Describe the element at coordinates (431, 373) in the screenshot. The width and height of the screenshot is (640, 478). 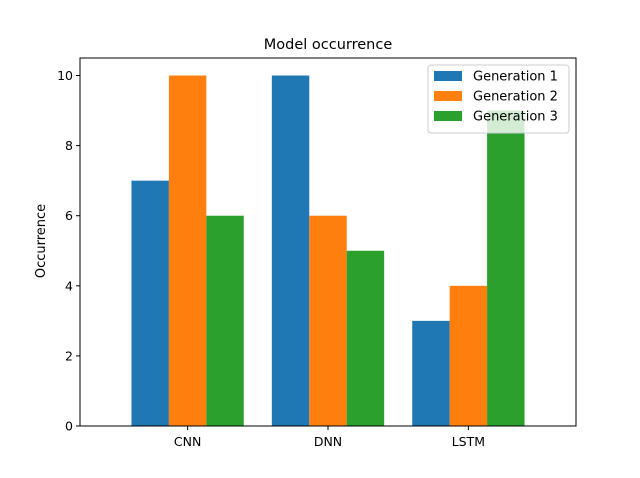
I see `bar-generation-1-lstm` at that location.